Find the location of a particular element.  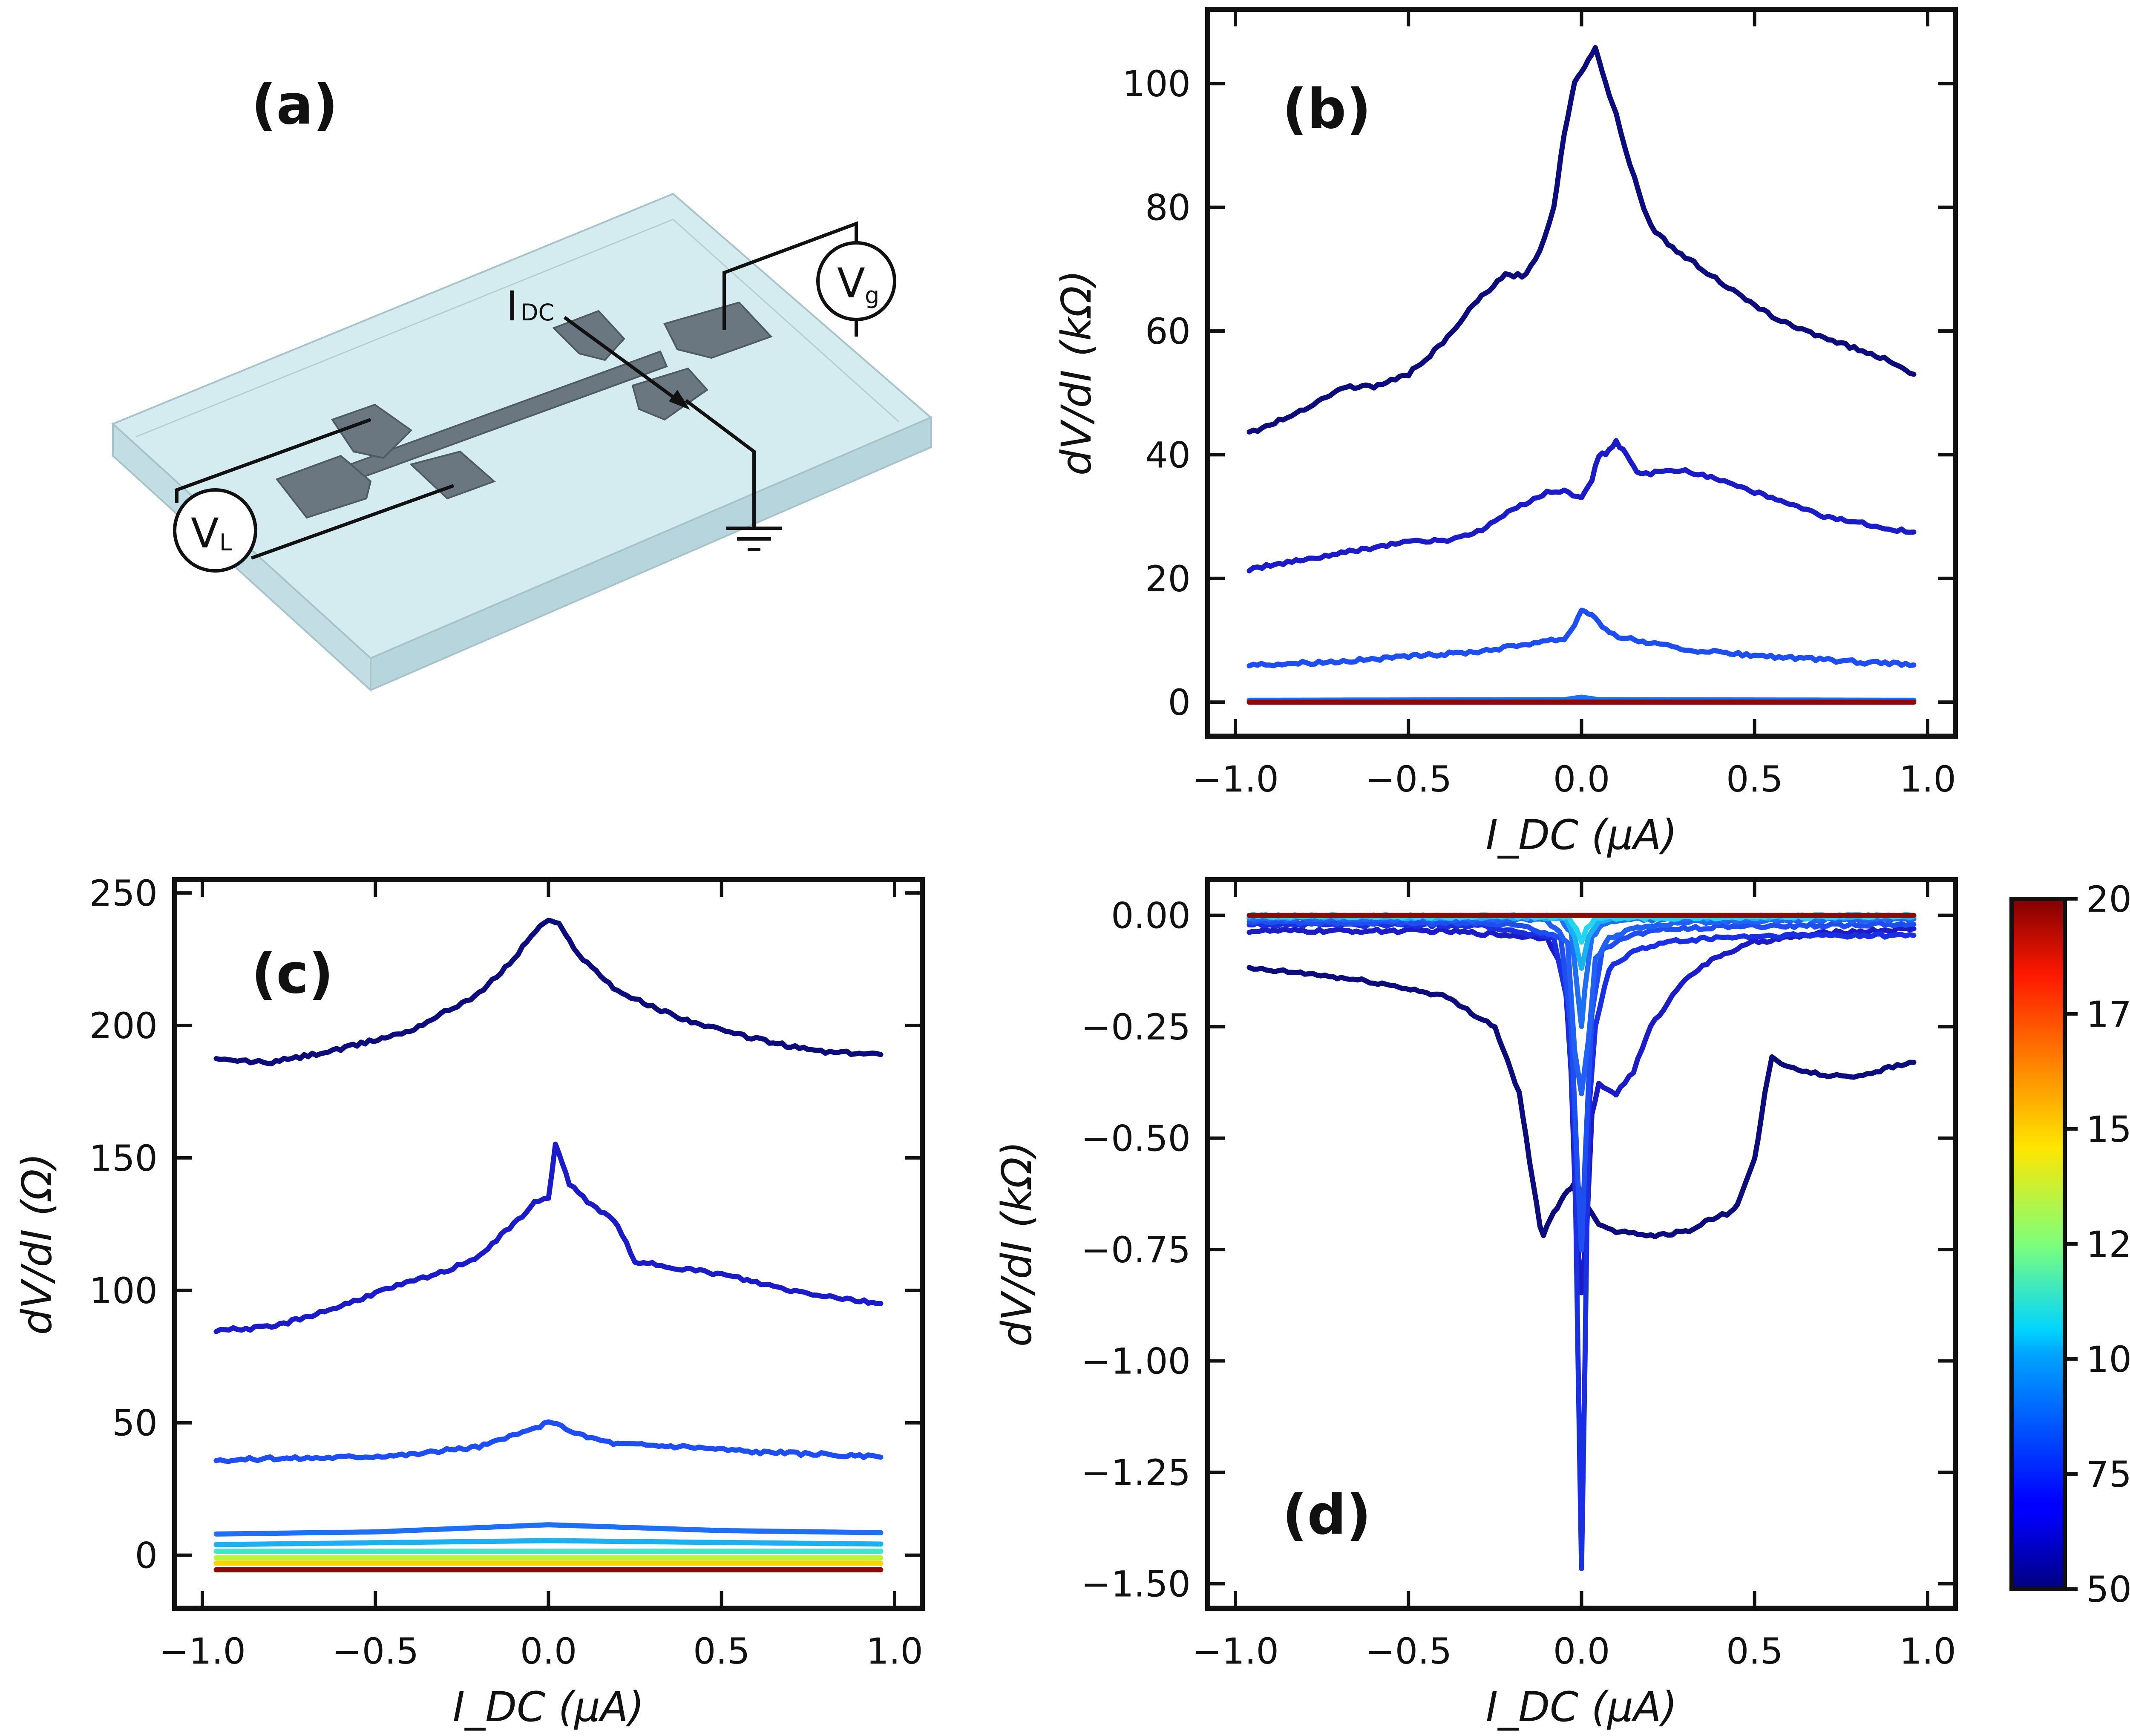

panel-d-label: (d) is located at coordinates (1326, 1515).